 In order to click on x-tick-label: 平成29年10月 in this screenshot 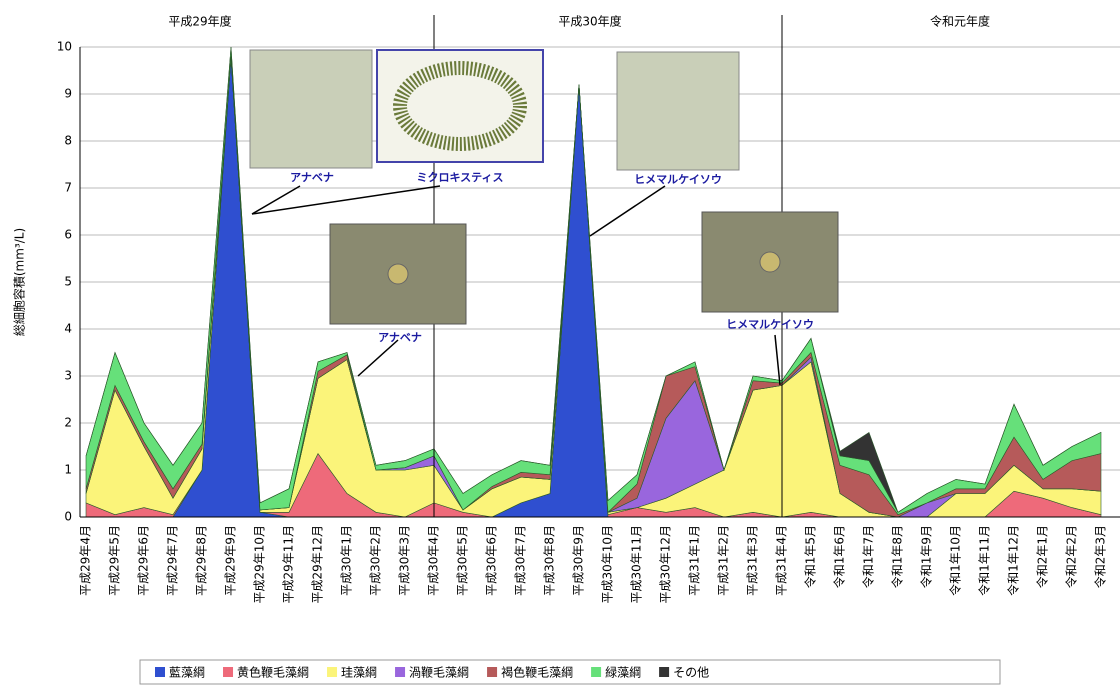, I will do `click(260, 564)`.